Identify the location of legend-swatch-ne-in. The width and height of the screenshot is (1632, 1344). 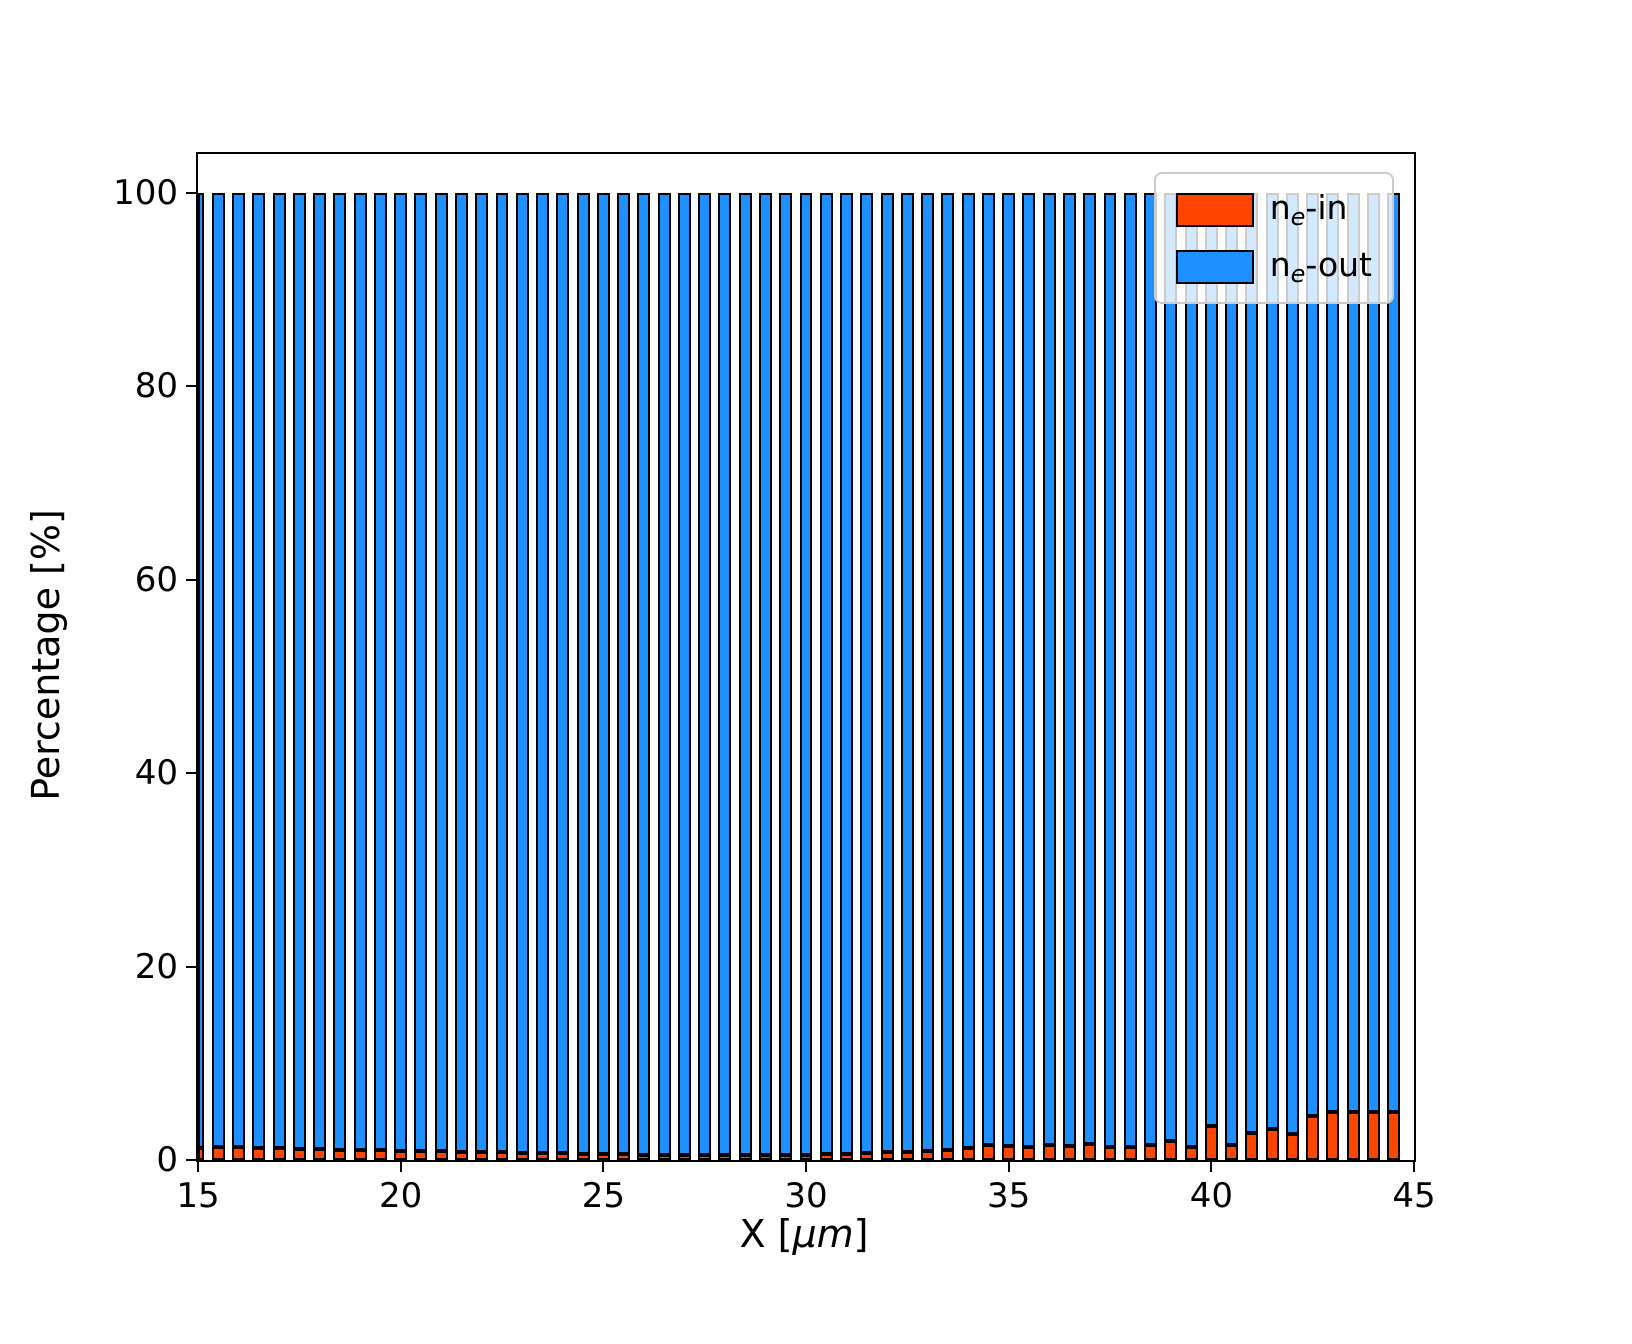
(1214, 209).